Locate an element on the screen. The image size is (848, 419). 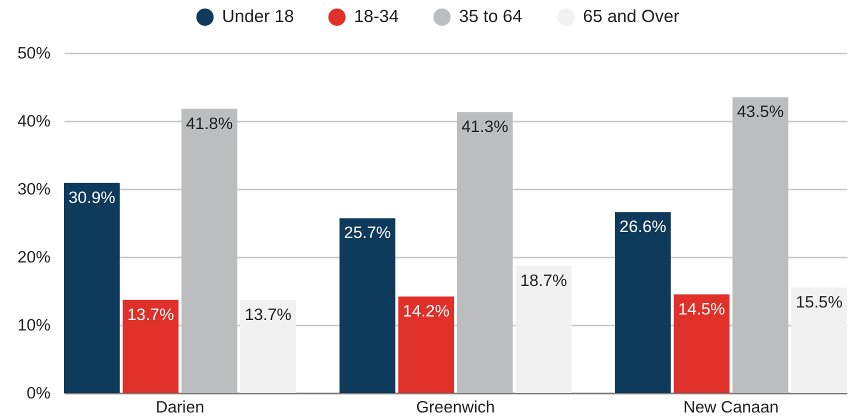
data-label: 18.7% is located at coordinates (544, 281).